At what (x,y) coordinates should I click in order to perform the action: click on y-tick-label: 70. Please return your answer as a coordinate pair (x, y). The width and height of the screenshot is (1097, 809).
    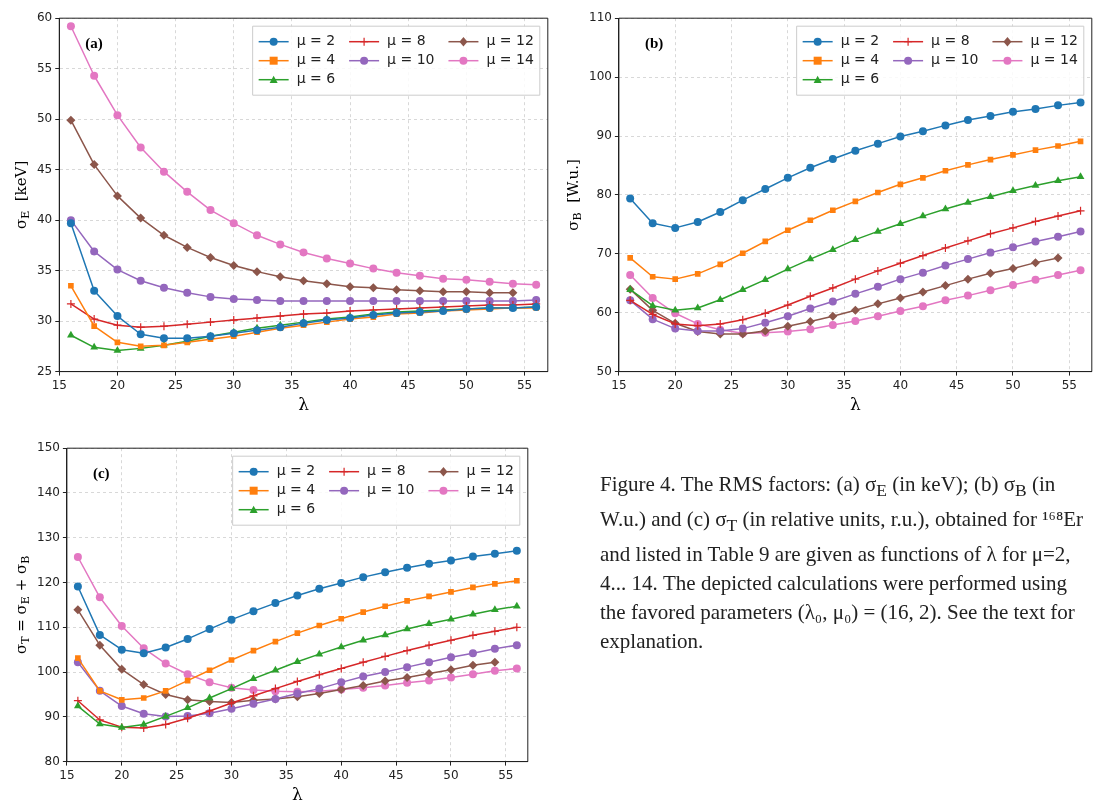
    Looking at the image, I should click on (604, 252).